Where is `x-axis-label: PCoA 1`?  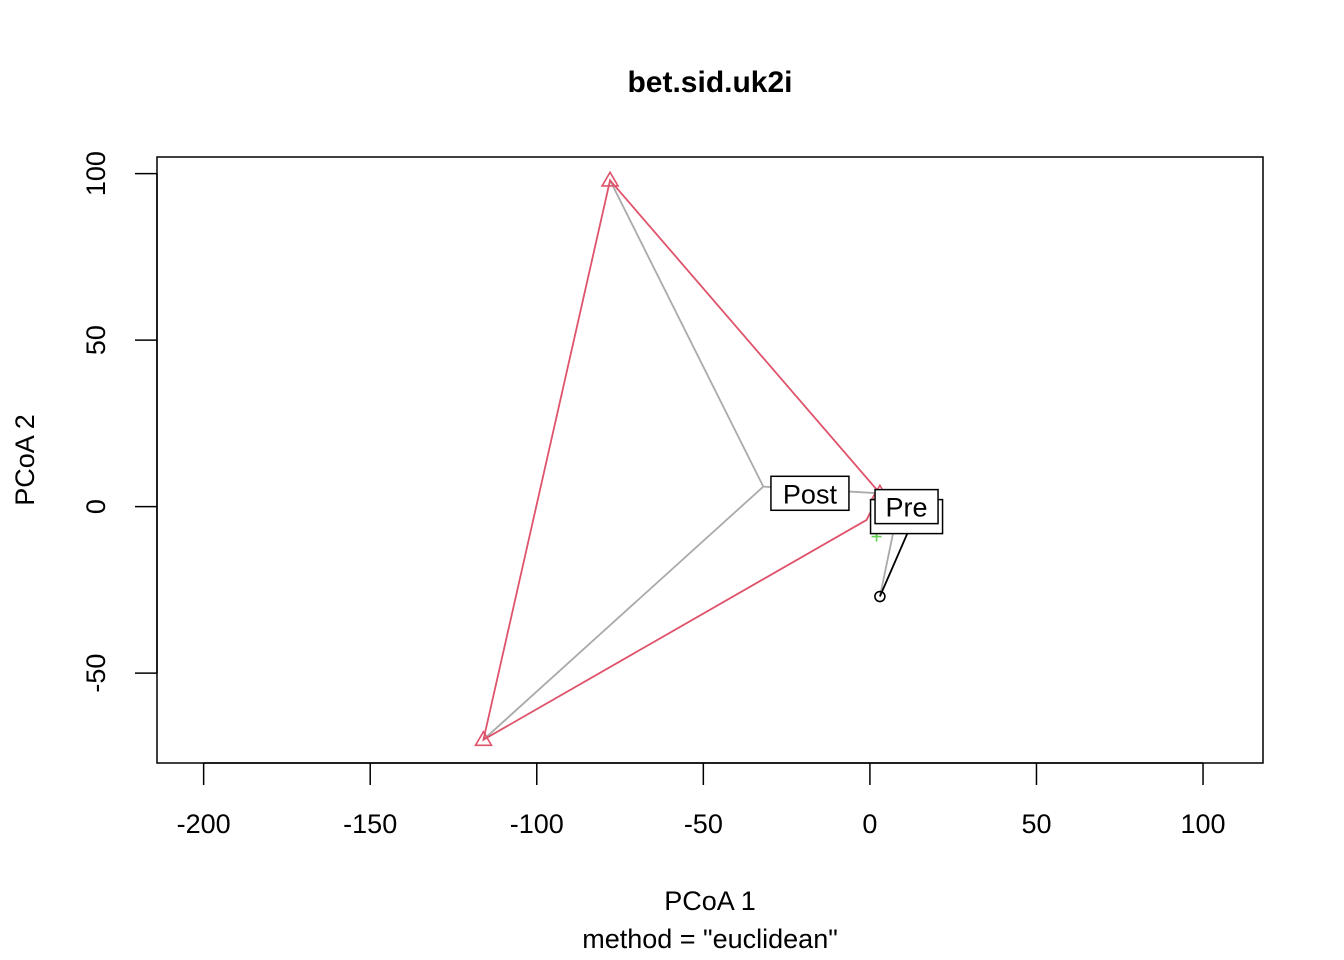 x-axis-label: PCoA 1 is located at coordinates (710, 901).